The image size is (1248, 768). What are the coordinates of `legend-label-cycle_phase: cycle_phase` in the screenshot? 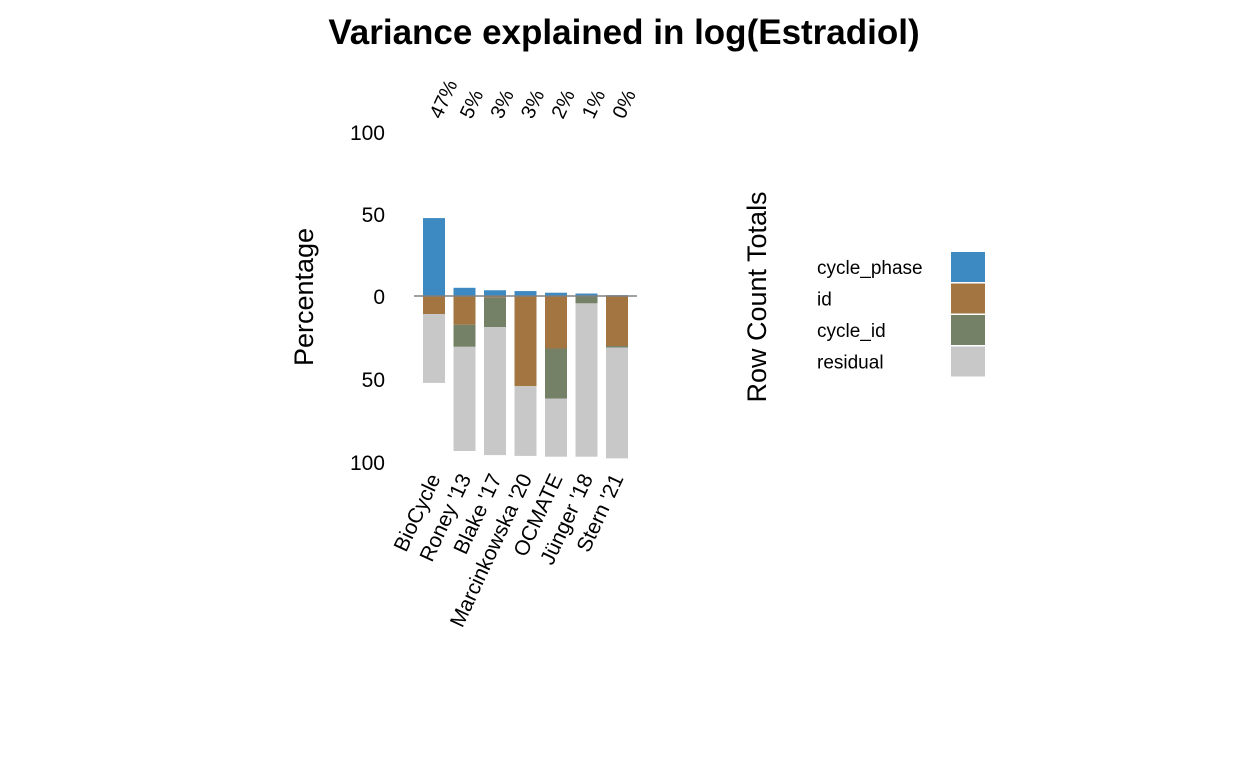 It's located at (870, 268).